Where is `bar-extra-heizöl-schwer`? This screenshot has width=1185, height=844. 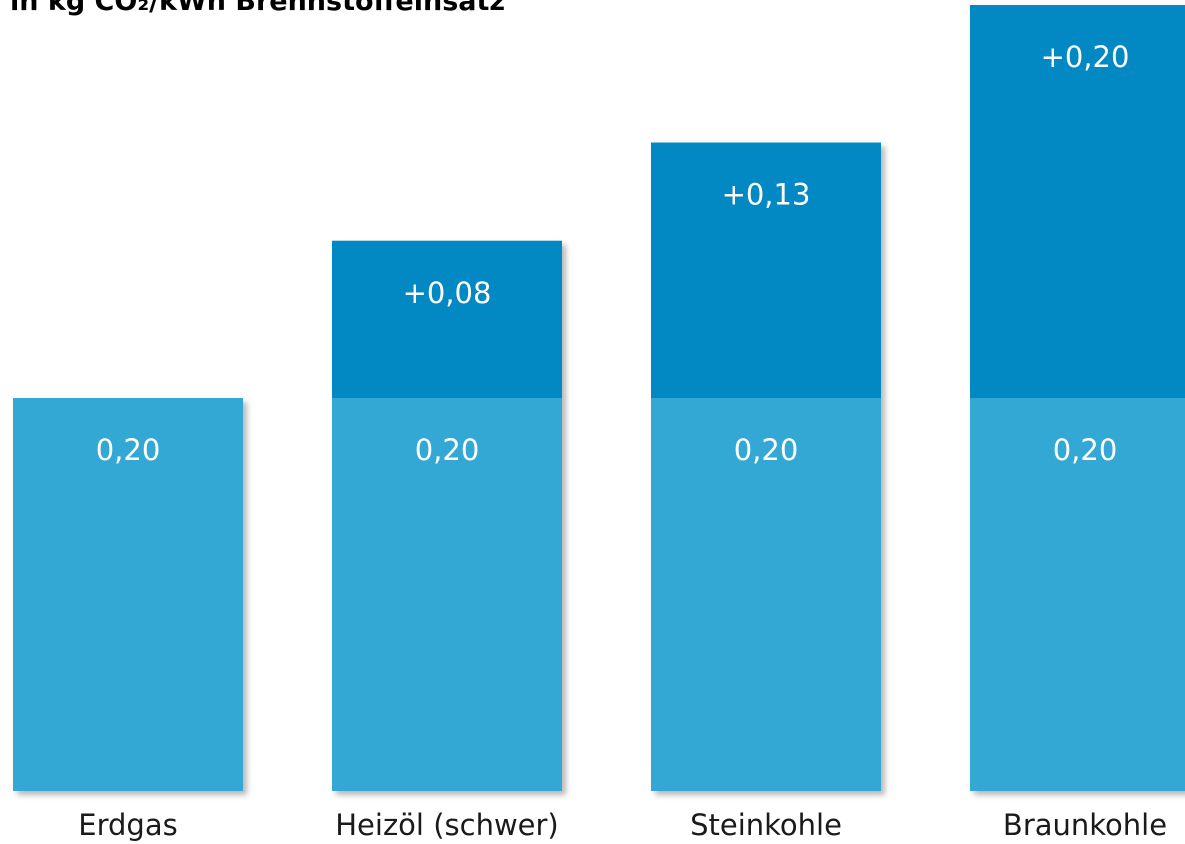 bar-extra-heizöl-schwer is located at coordinates (447, 319).